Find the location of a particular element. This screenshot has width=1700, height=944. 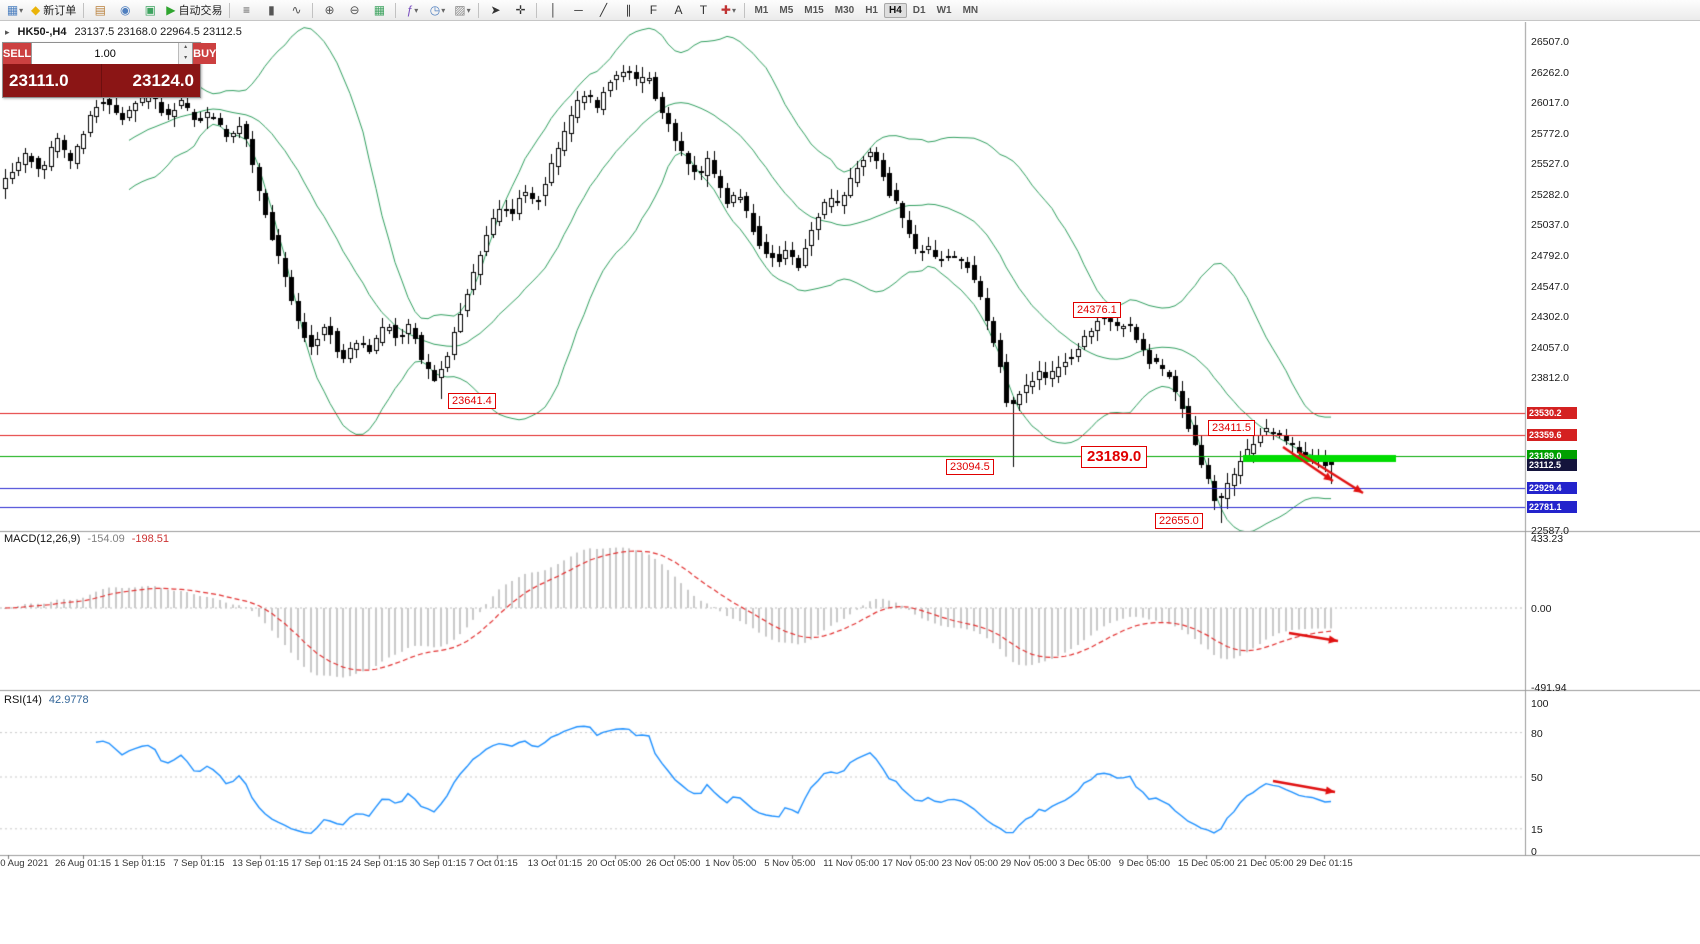

trade-panel-price-row: 23111.0 23124.0 is located at coordinates (101, 80).